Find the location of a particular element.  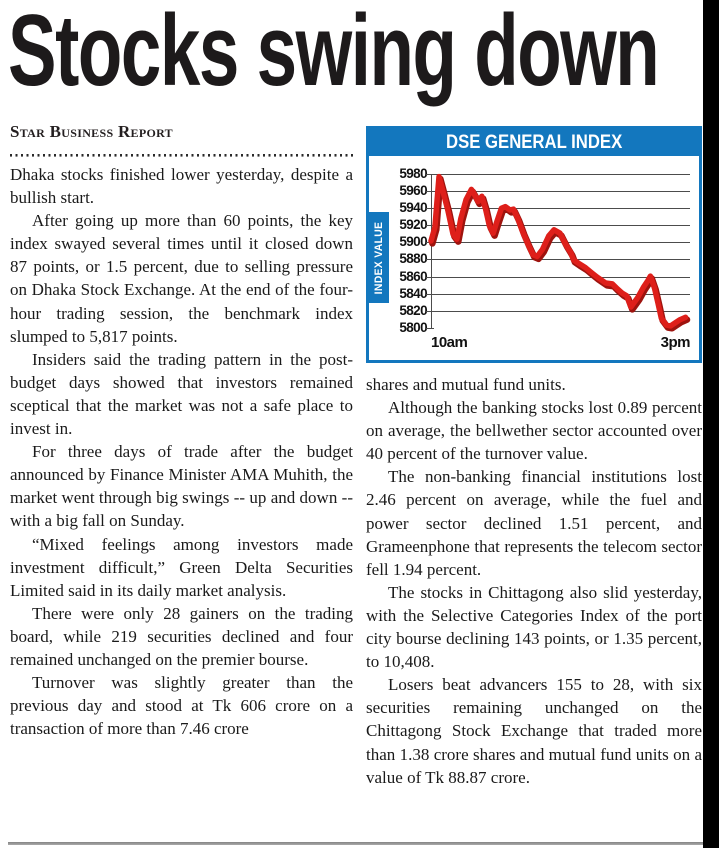

chart-title: DSE GENERAL INDEX is located at coordinates (534, 142).